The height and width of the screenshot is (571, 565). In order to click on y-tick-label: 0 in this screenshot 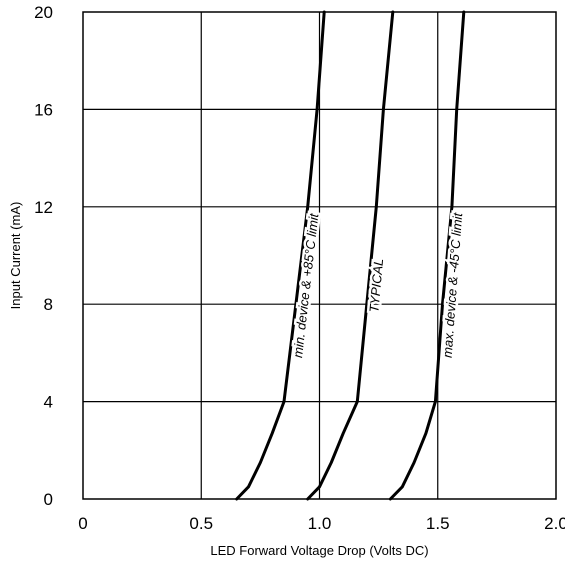, I will do `click(48, 499)`.